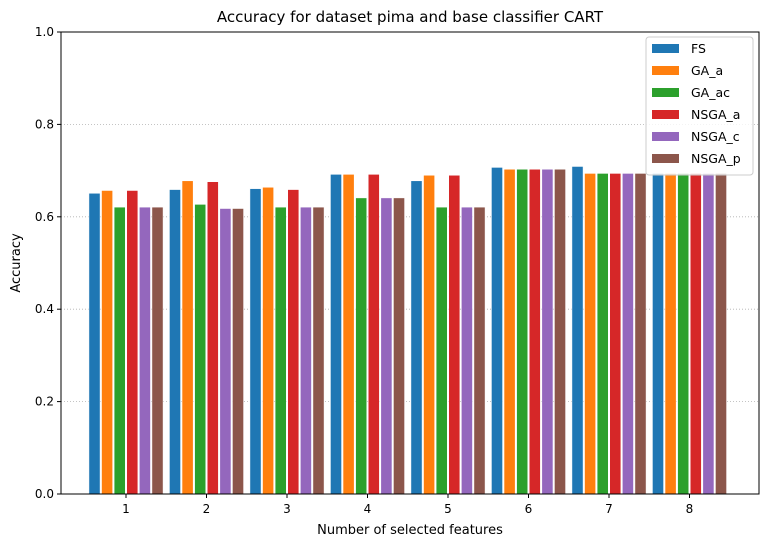  I want to click on y-tick-label: 0.2, so click(44, 402).